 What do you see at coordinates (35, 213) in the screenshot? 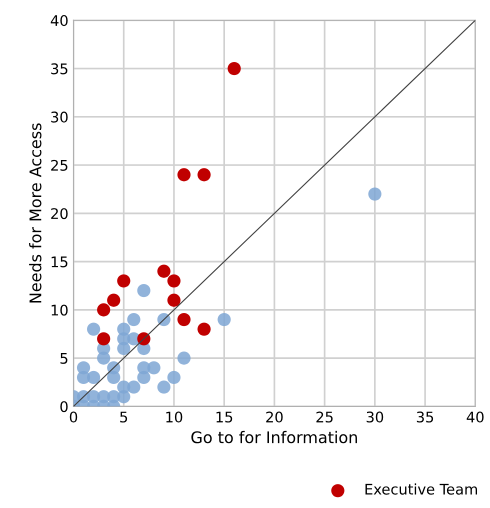
I see `y-axis-title: Needs for More Access` at bounding box center [35, 213].